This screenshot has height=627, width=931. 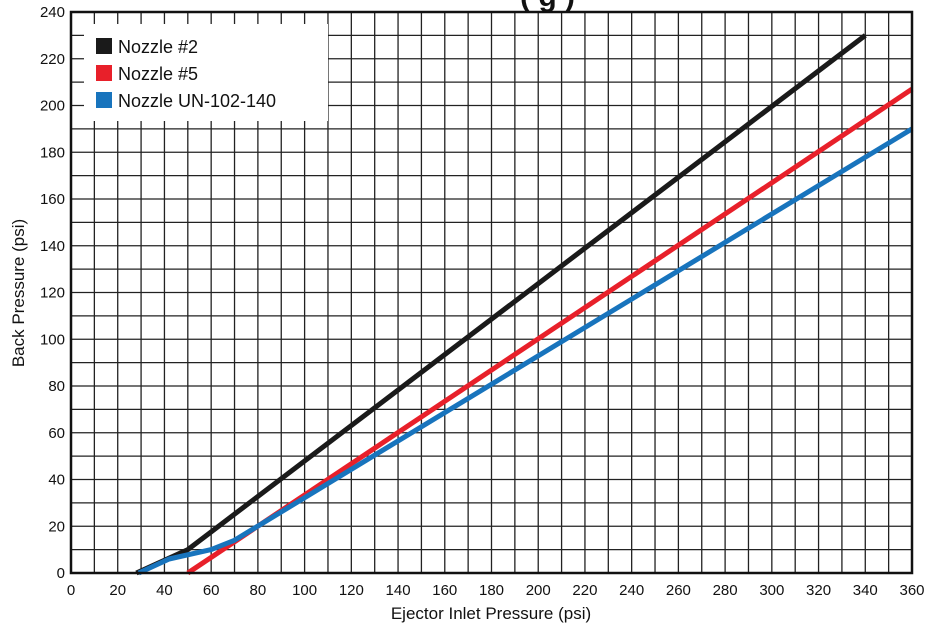 I want to click on legend: Nozzle #2 Nozzle #5 Nozzle UN-102-140, so click(x=206, y=72).